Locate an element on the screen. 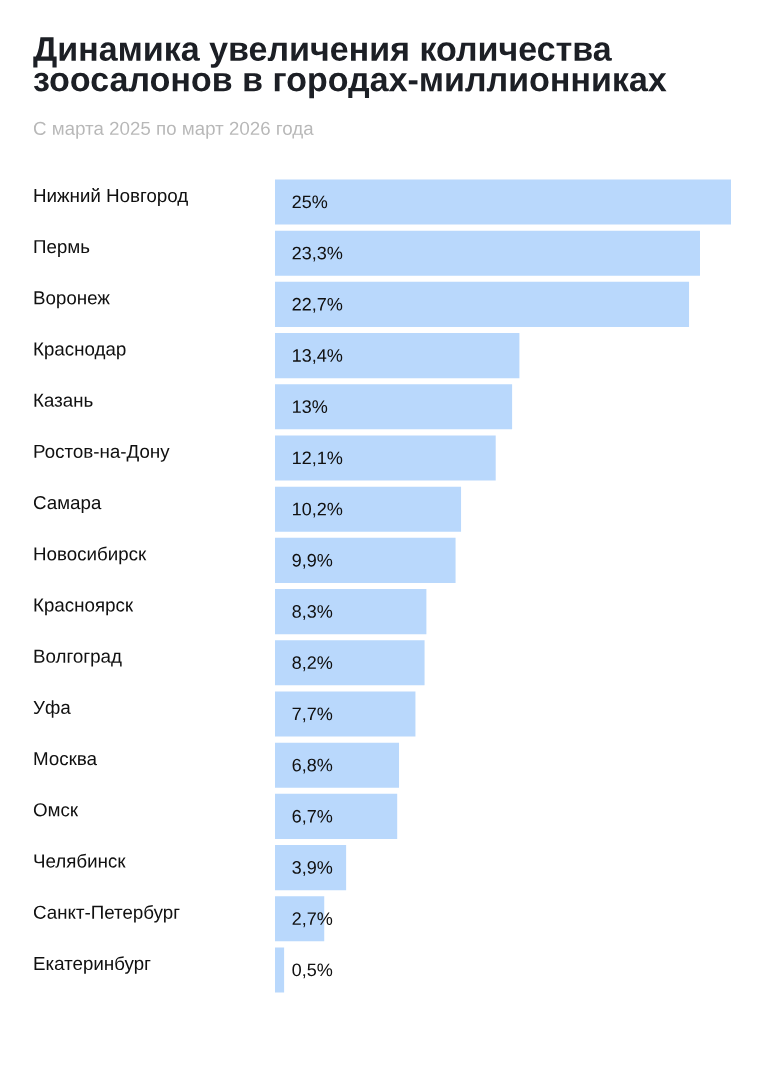 This screenshot has width=764, height=1081. data-label: 6,8% is located at coordinates (312, 766).